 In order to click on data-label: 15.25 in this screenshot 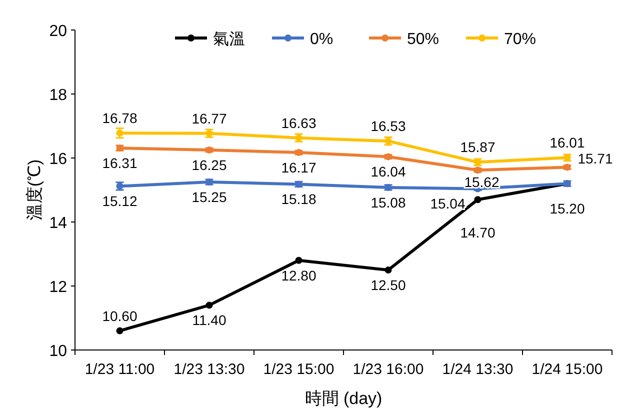, I will do `click(209, 197)`.